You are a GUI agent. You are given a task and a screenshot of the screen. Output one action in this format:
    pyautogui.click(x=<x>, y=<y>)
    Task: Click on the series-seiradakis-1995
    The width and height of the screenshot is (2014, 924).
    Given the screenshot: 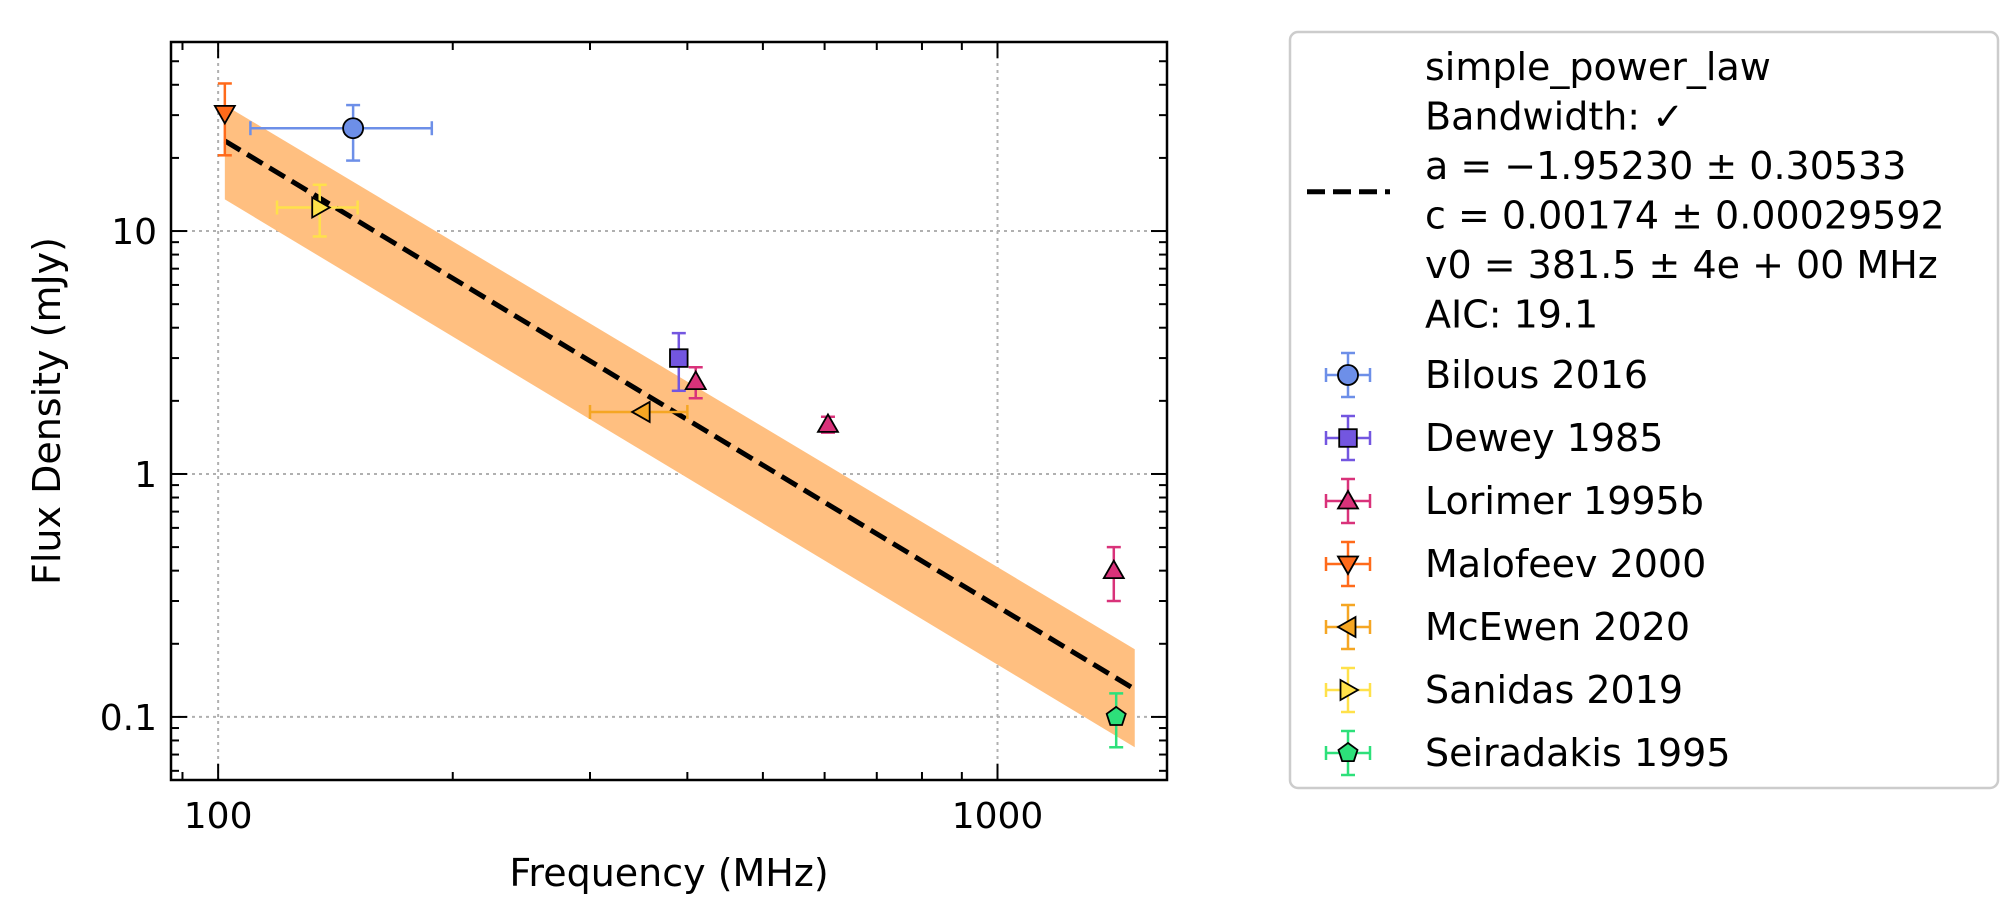 What is the action you would take?
    pyautogui.click(x=1116, y=720)
    